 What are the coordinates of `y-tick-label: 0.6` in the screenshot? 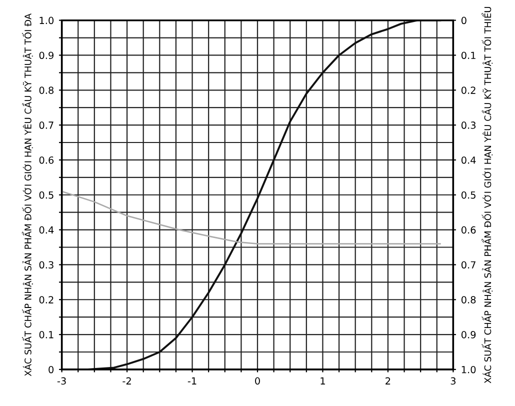 It's located at (46, 160).